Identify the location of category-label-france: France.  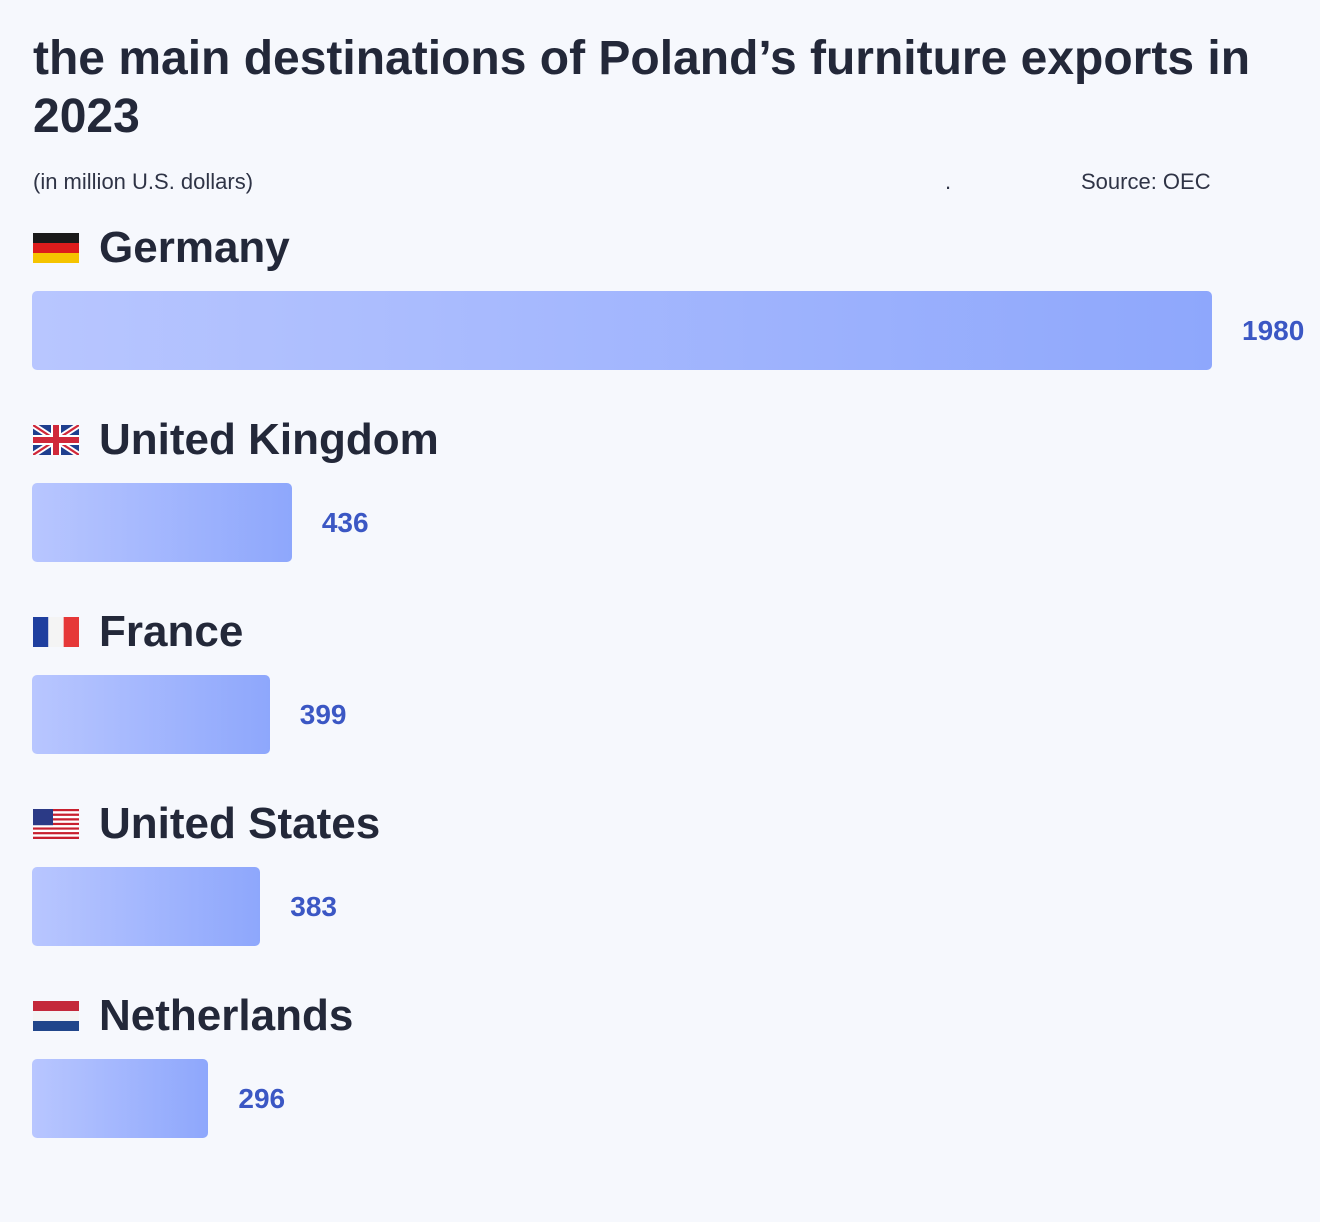
(138, 632).